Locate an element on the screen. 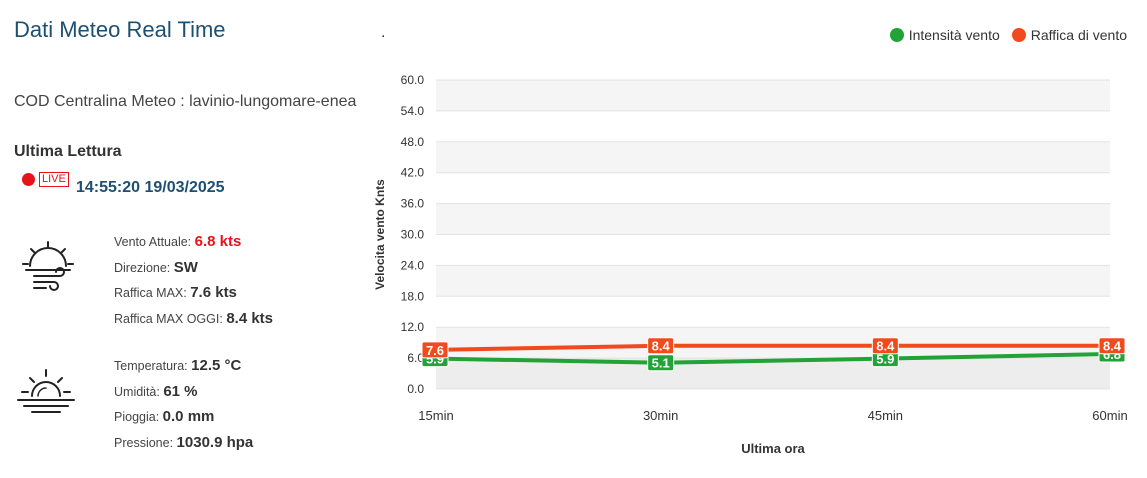 The width and height of the screenshot is (1147, 478). sunset-icon is located at coordinates (46, 394).